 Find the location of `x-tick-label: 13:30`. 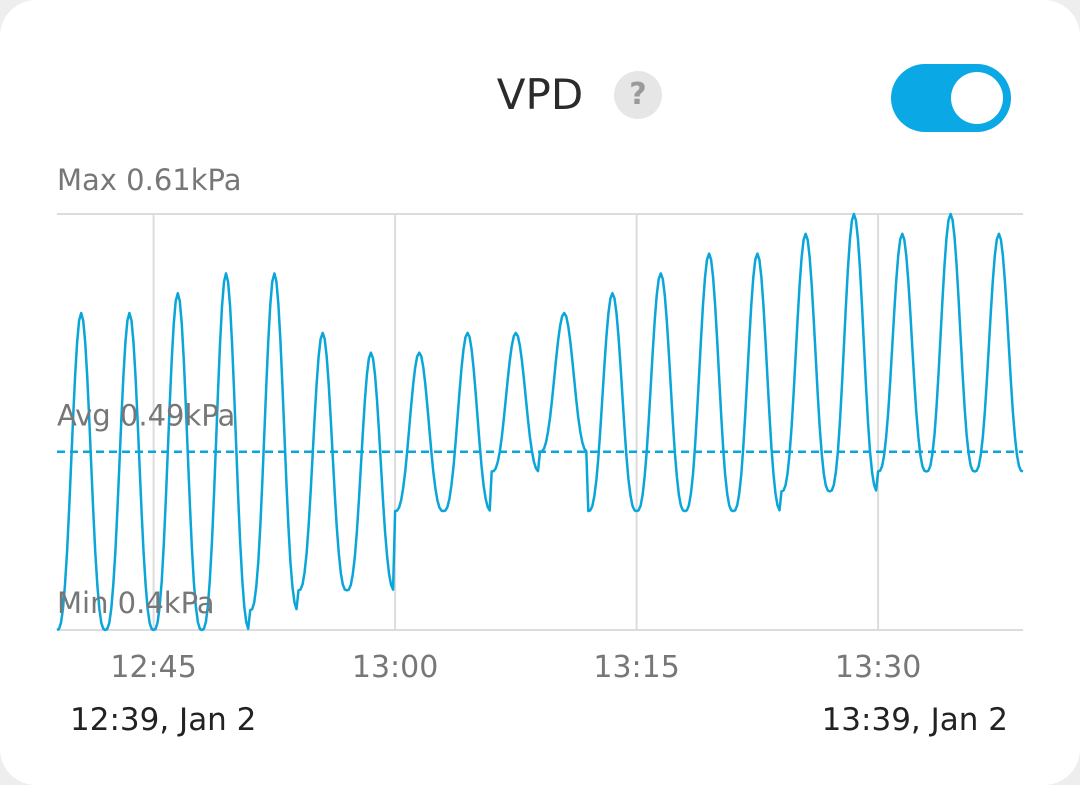

x-tick-label: 13:30 is located at coordinates (878, 667).